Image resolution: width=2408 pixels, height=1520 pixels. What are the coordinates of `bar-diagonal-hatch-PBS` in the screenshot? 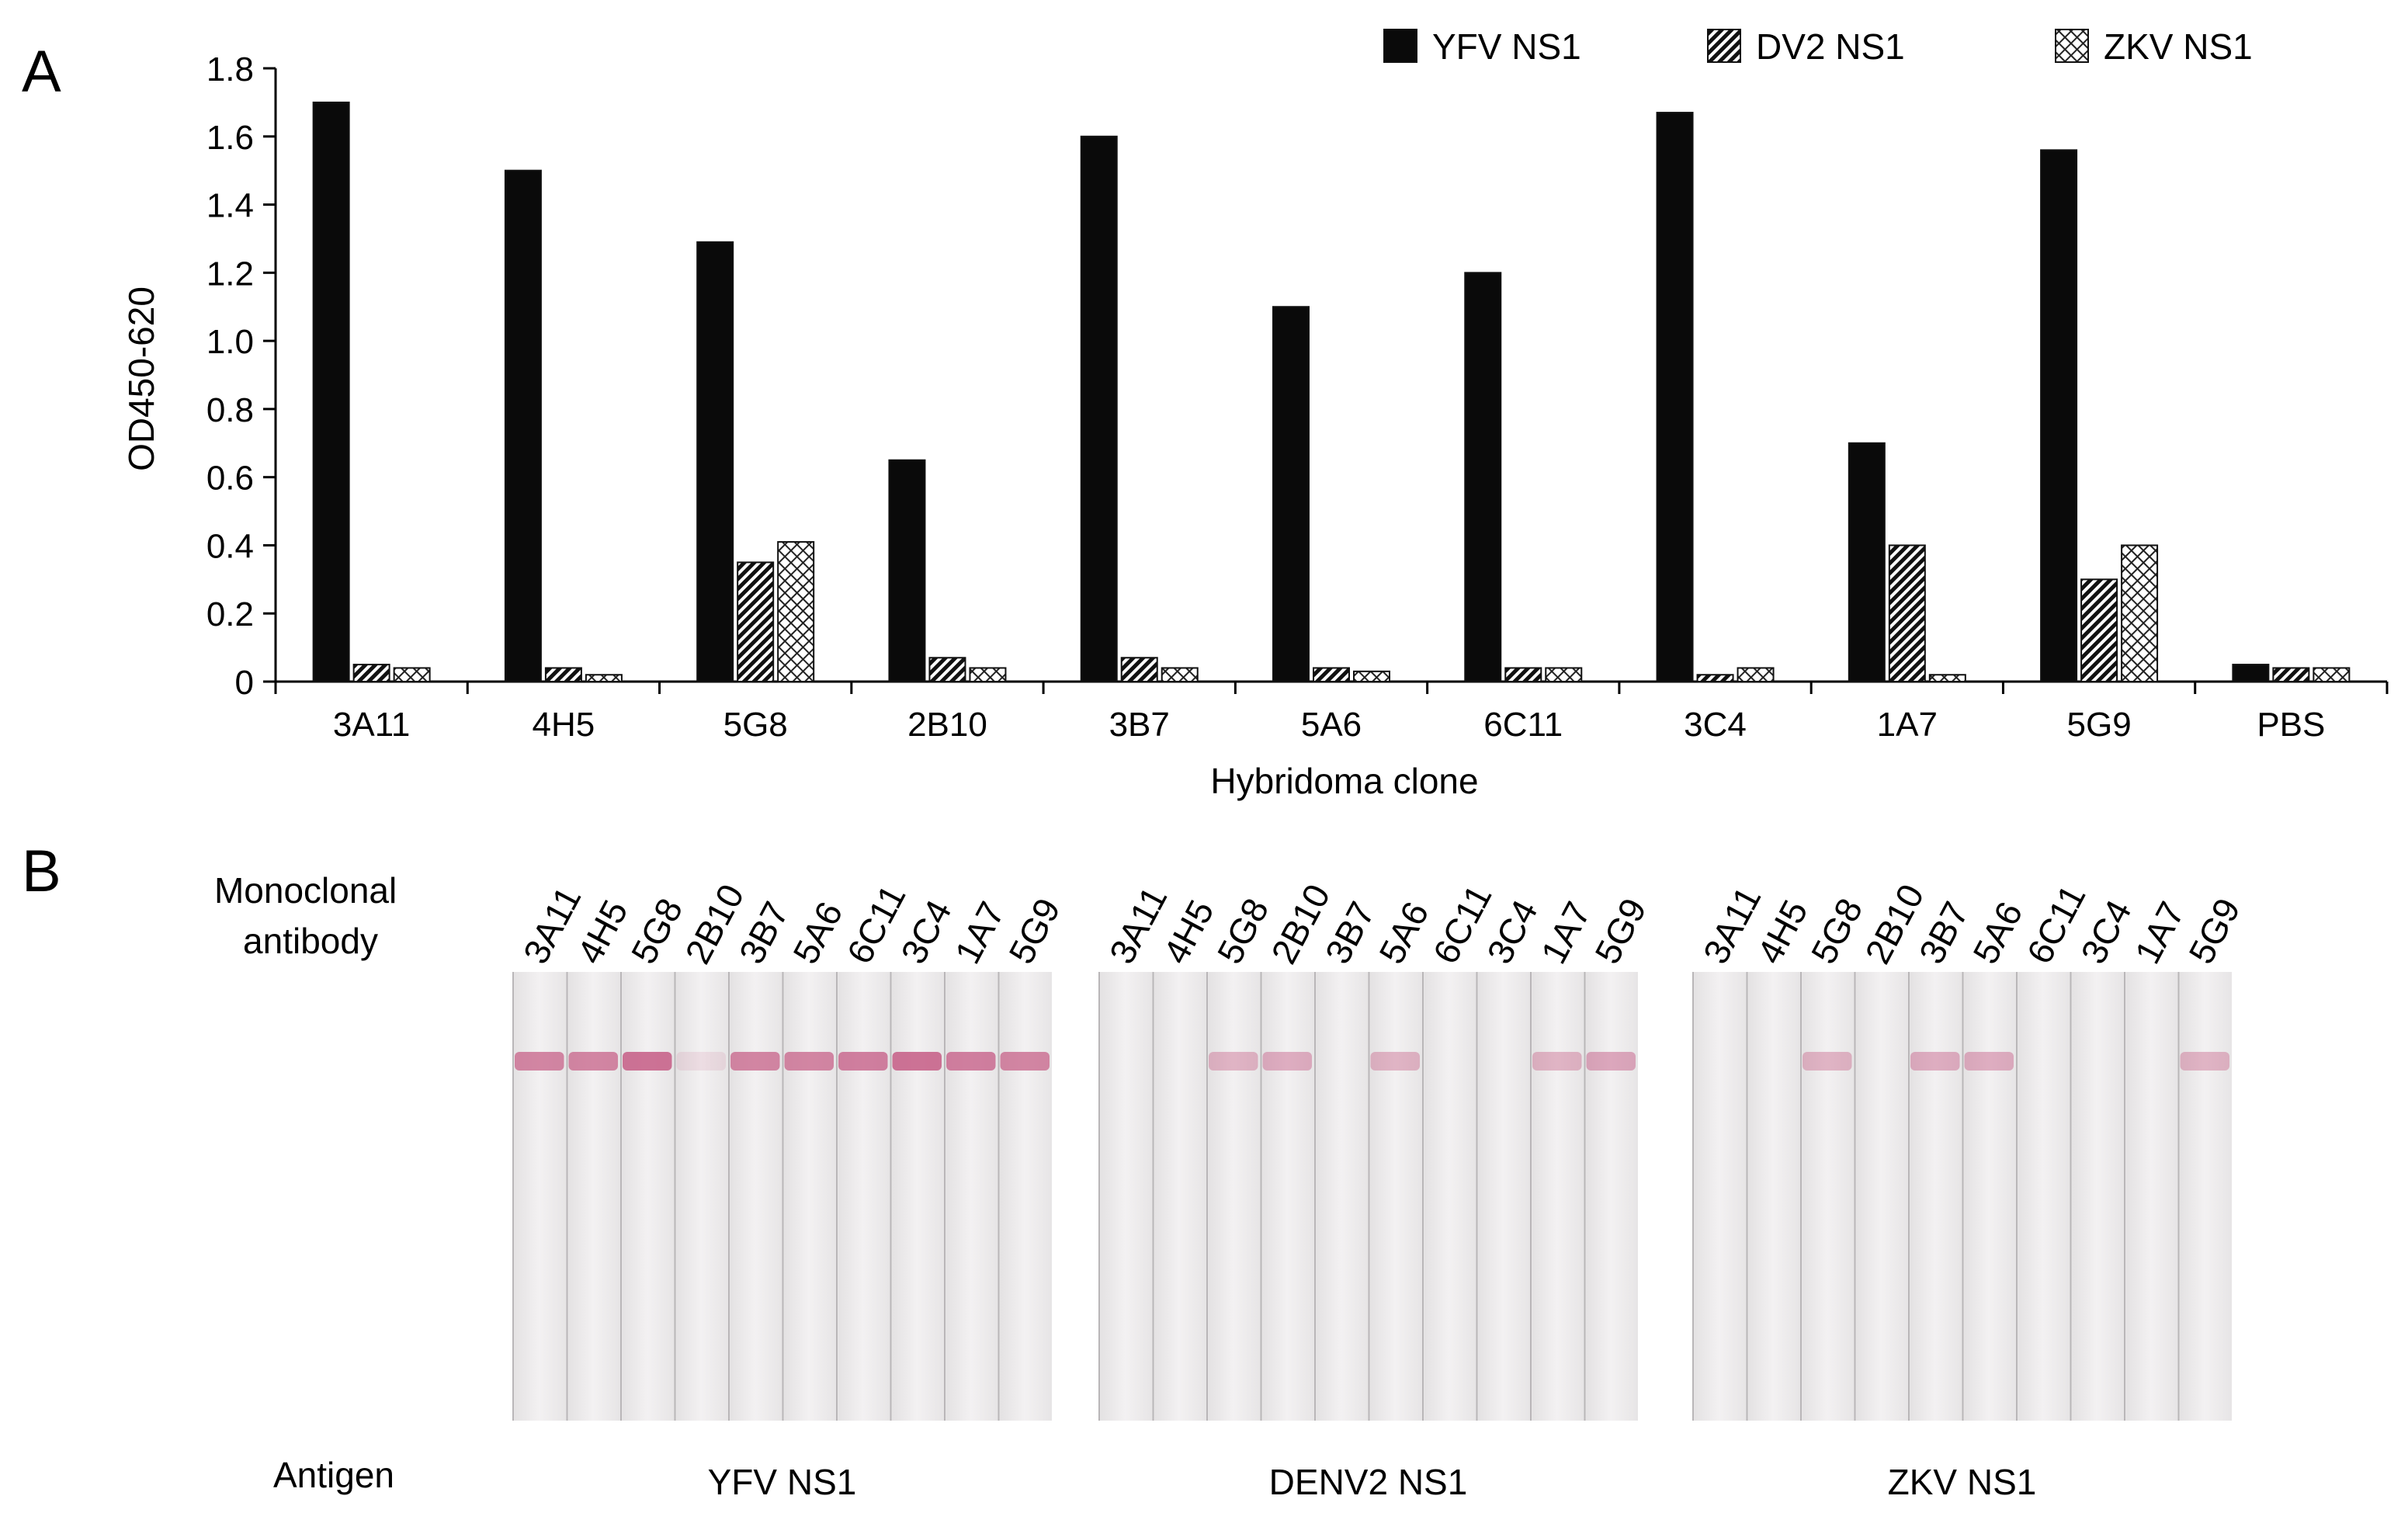 It's located at (2291, 675).